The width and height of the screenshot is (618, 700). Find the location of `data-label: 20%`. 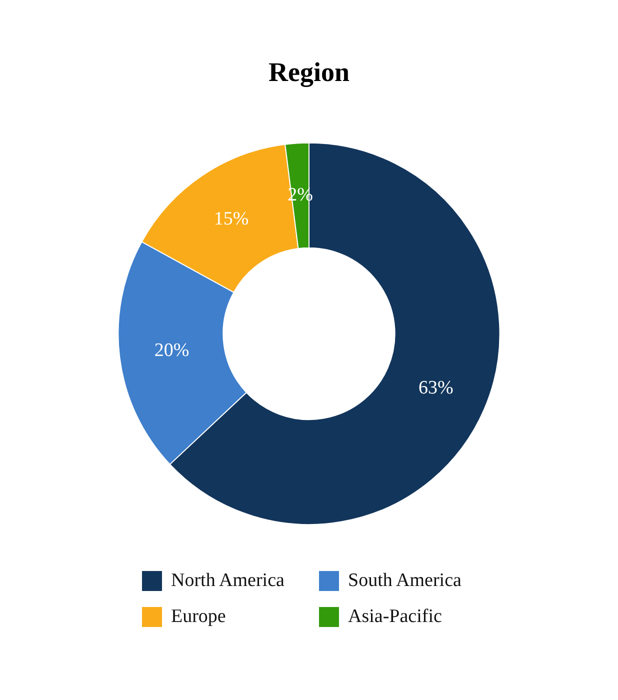

data-label: 20% is located at coordinates (172, 351).